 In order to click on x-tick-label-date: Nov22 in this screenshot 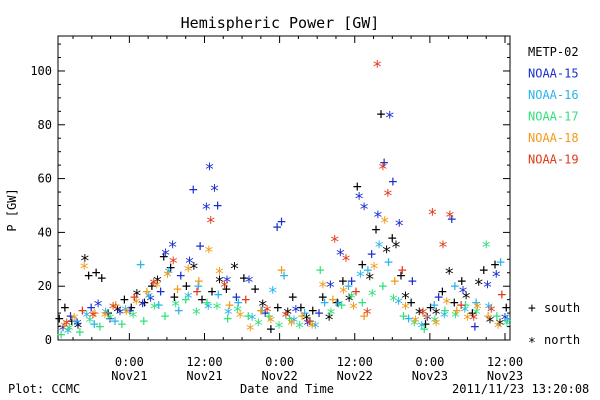, I will do `click(280, 376)`.